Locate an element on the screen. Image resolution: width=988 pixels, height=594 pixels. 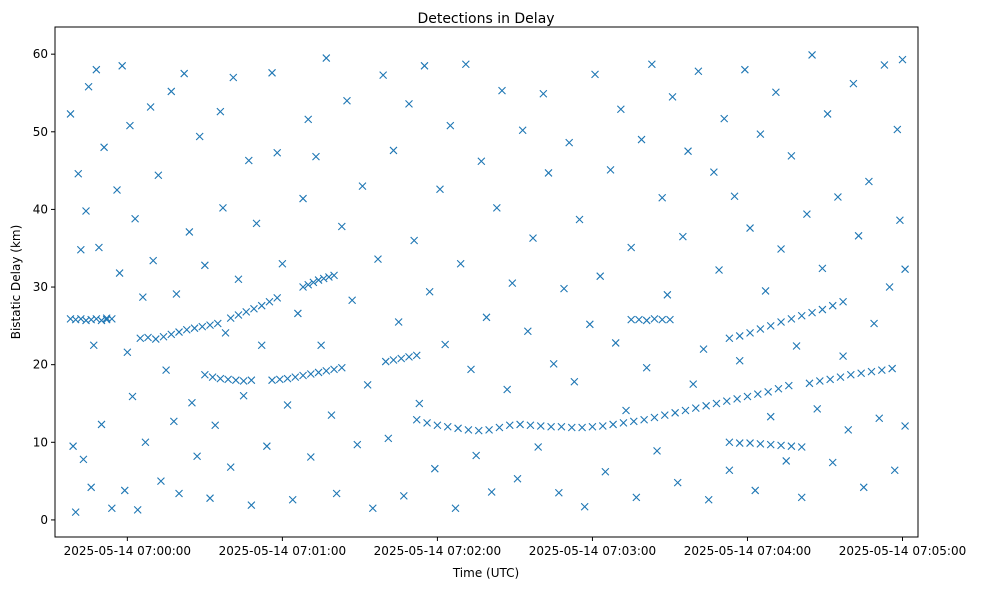
x-tick-label: 2025-05-14 07:05:00 is located at coordinates (902, 551).